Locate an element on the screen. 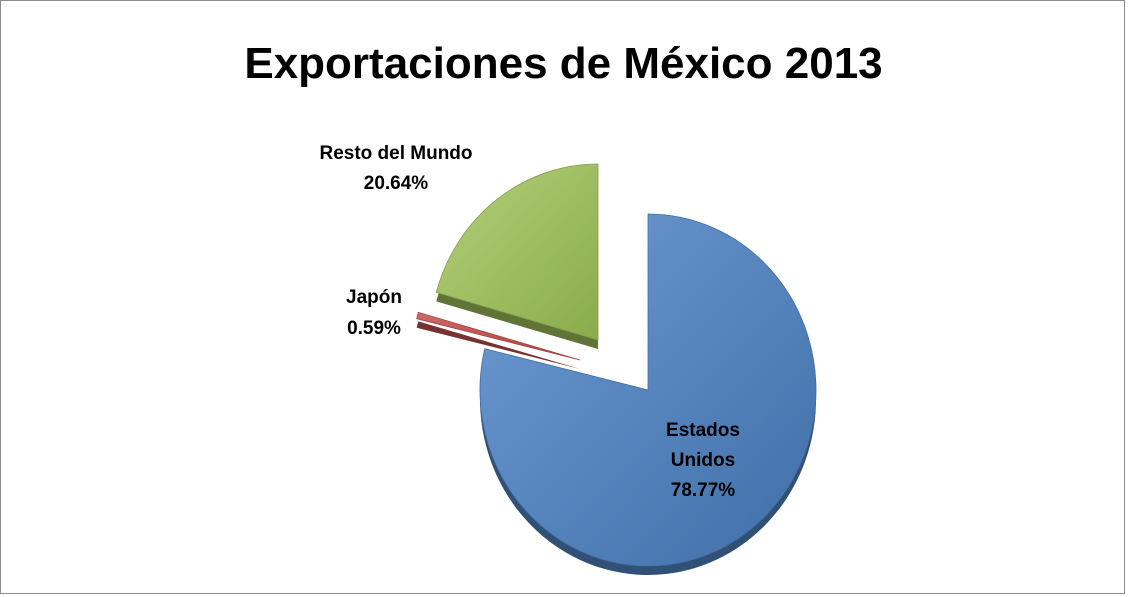 The image size is (1128, 597). slice-label-estados-unidos: Estados Unidos 78.77% is located at coordinates (703, 460).